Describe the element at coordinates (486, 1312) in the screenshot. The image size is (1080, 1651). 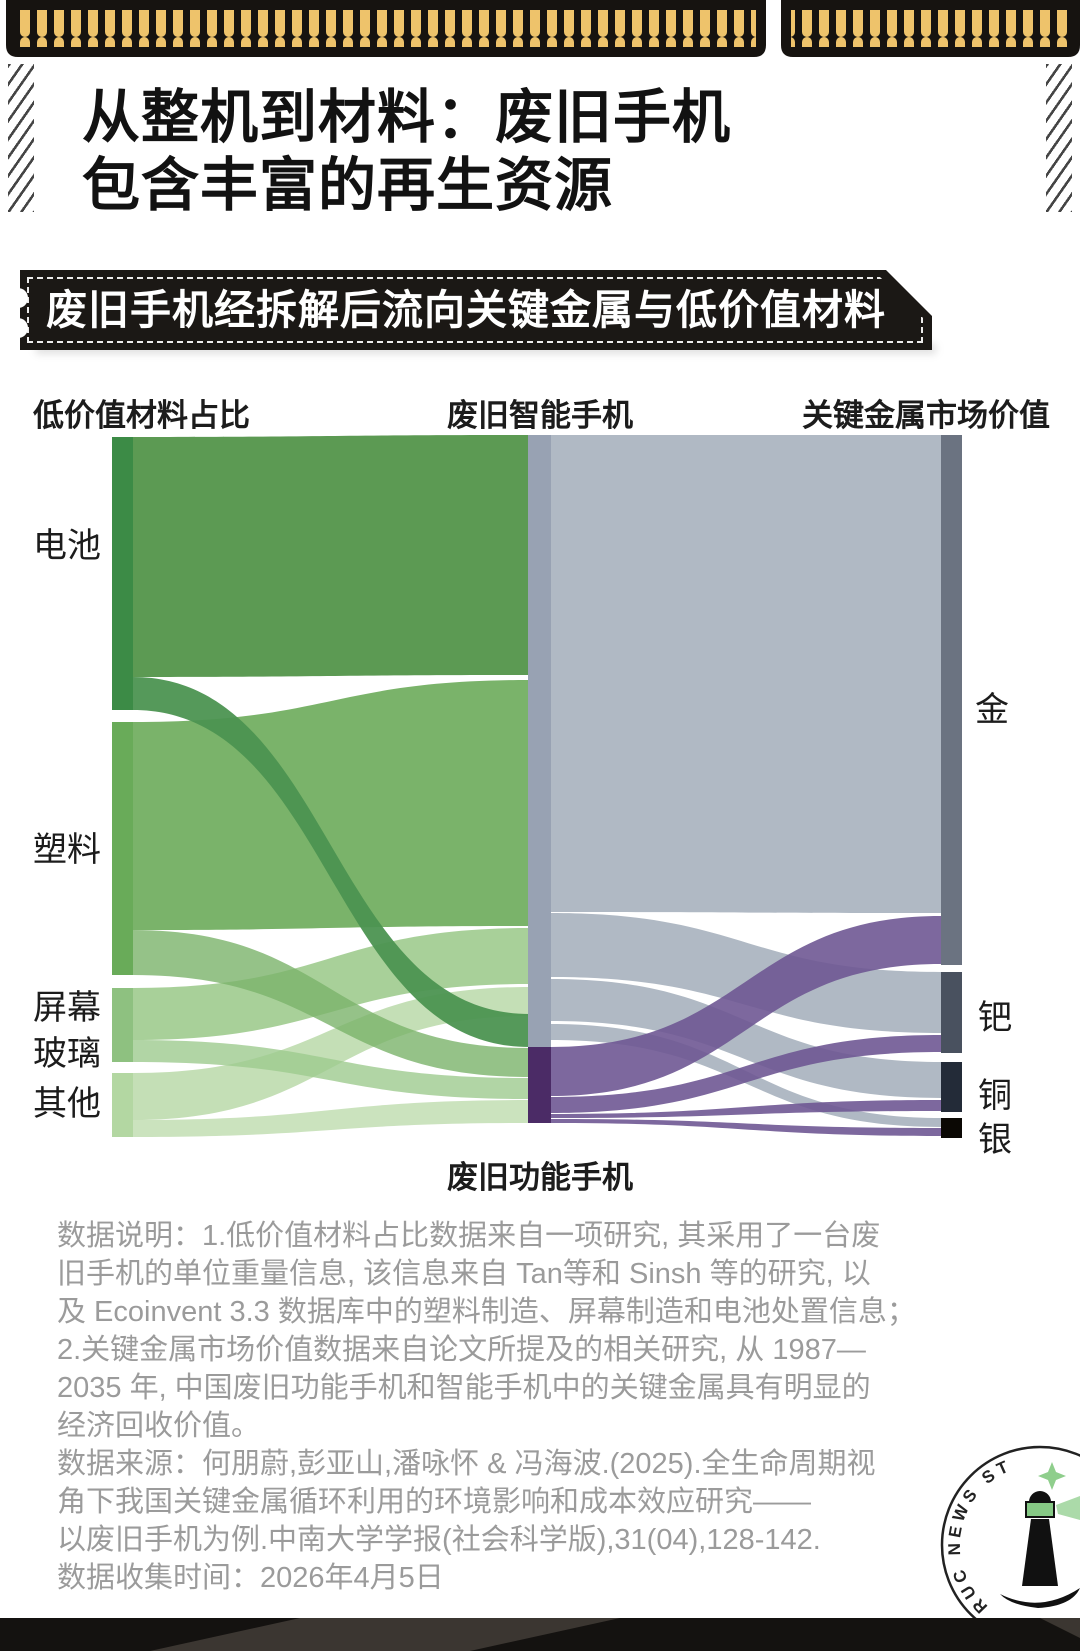
I see `note-line: 及 Ecoinvent 3.3 数据库中的塑料制造、屏幕制造和电池处置信息；` at that location.